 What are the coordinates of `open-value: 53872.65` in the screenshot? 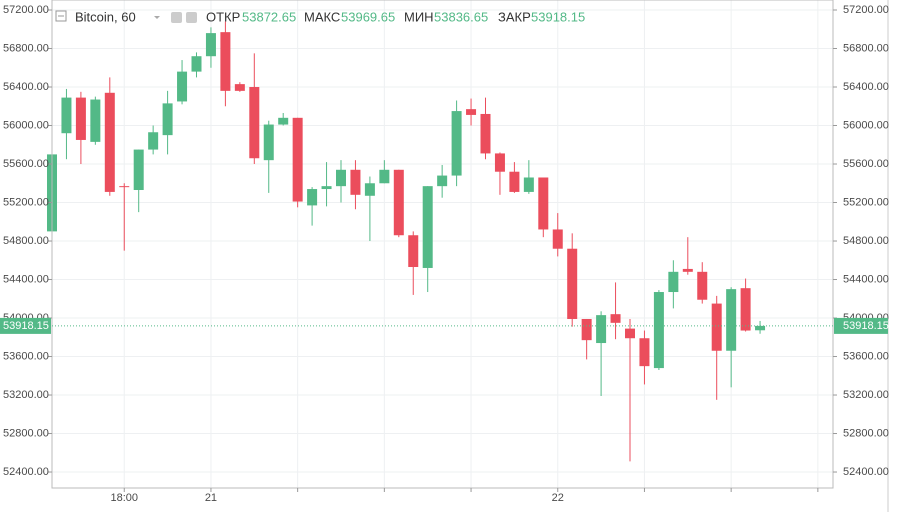 It's located at (269, 16).